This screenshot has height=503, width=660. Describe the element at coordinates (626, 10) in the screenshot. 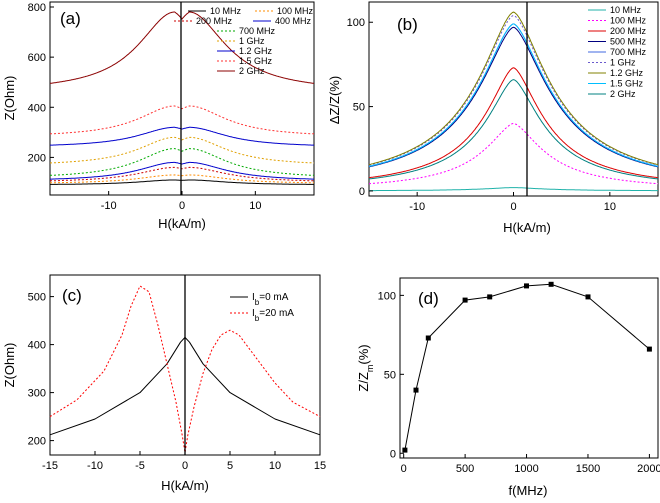

I see `panel-b-legend-label: 10 MHz` at that location.